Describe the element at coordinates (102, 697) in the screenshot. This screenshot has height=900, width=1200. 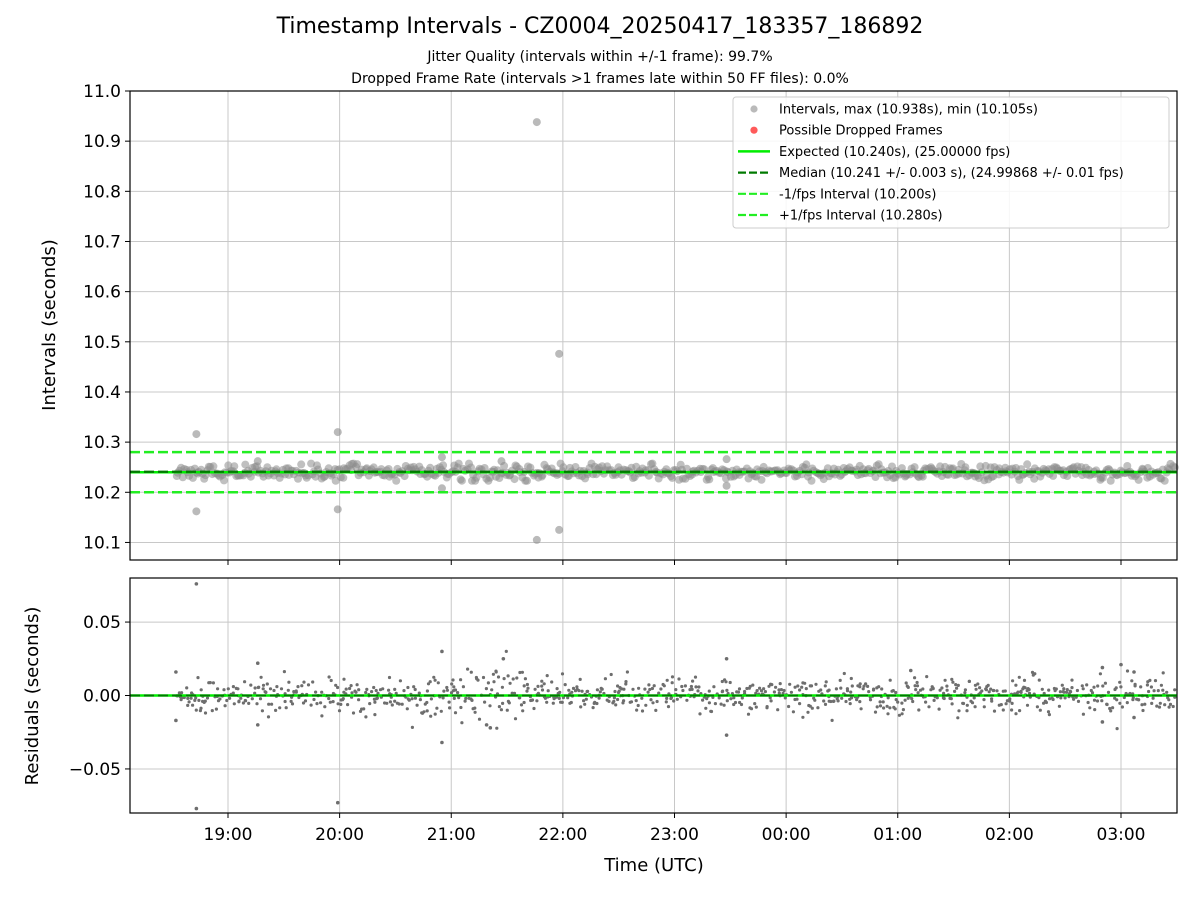
I see `bottom-y-tick-label: 0.00` at that location.